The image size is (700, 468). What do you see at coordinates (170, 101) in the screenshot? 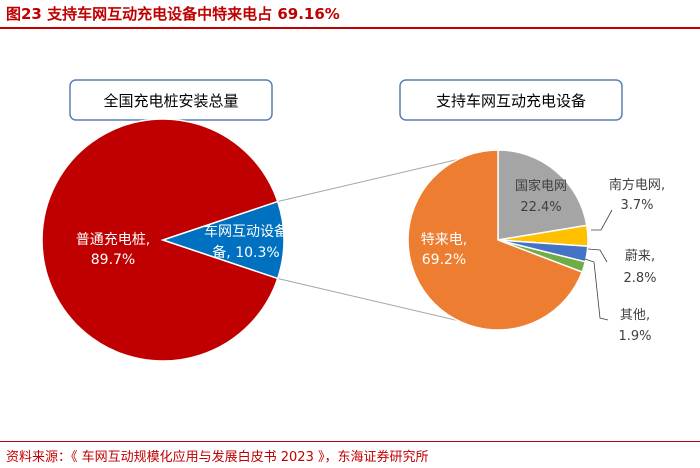
I see `left-pie-title: 全国充电桩安装总量` at bounding box center [170, 101].